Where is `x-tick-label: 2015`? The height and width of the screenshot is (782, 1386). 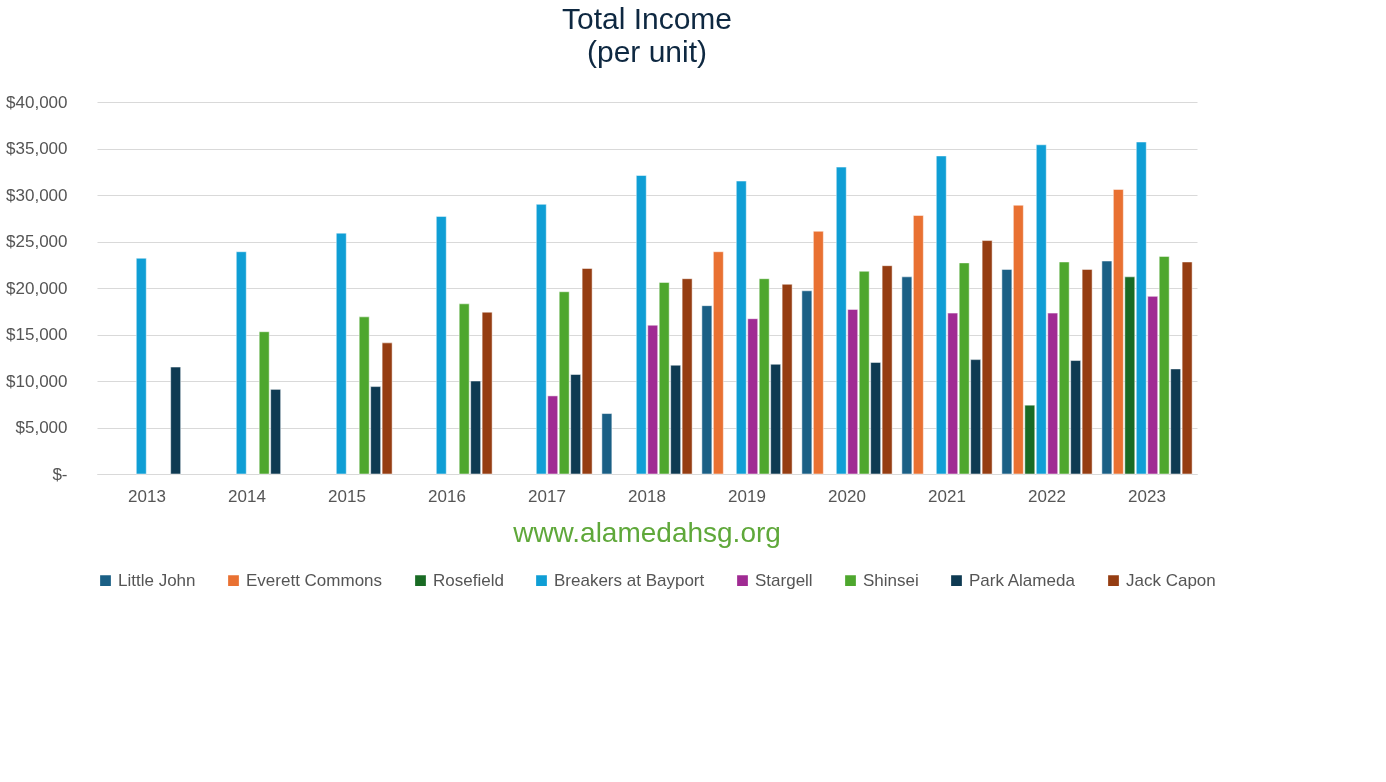 x-tick-label: 2015 is located at coordinates (347, 496).